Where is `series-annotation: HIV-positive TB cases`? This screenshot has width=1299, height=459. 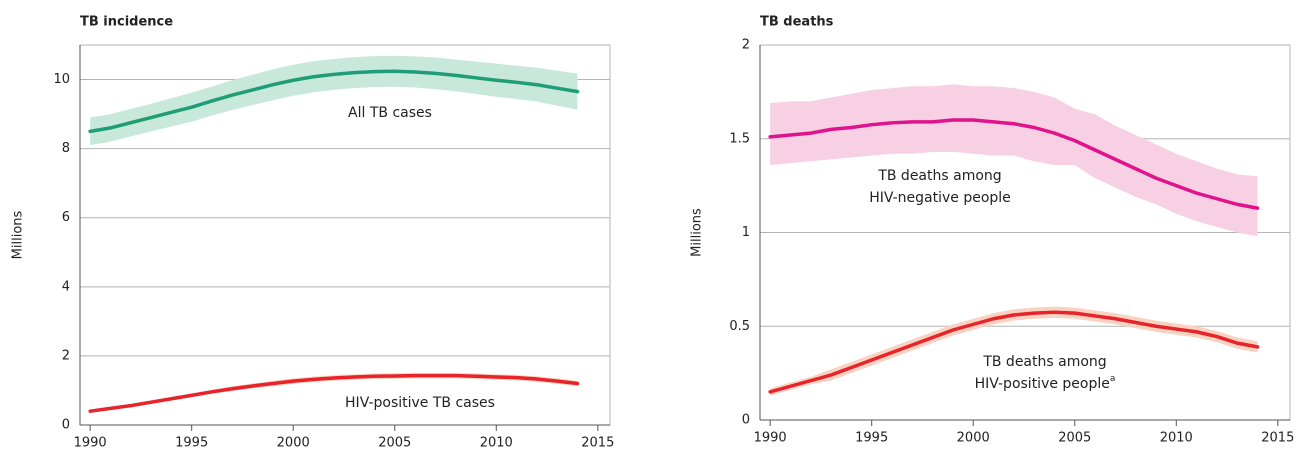 series-annotation: HIV-positive TB cases is located at coordinates (420, 403).